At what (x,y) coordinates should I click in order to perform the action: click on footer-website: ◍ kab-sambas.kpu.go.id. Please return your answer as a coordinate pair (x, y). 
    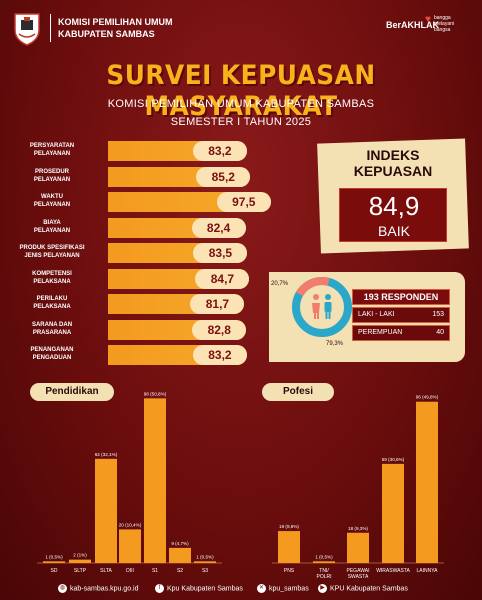
    Looking at the image, I should click on (98, 588).